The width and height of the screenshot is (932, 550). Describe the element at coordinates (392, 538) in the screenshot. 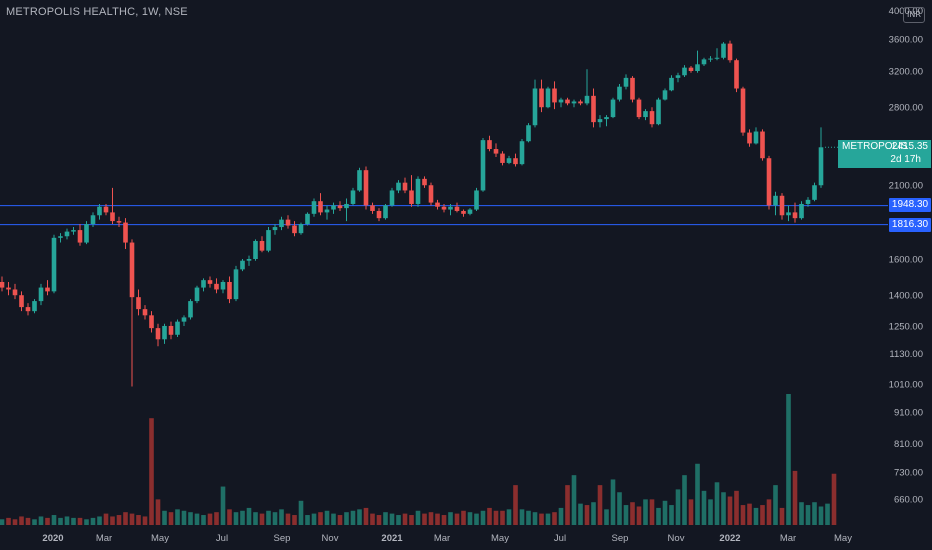

I see `time-tick-label: 2021` at that location.